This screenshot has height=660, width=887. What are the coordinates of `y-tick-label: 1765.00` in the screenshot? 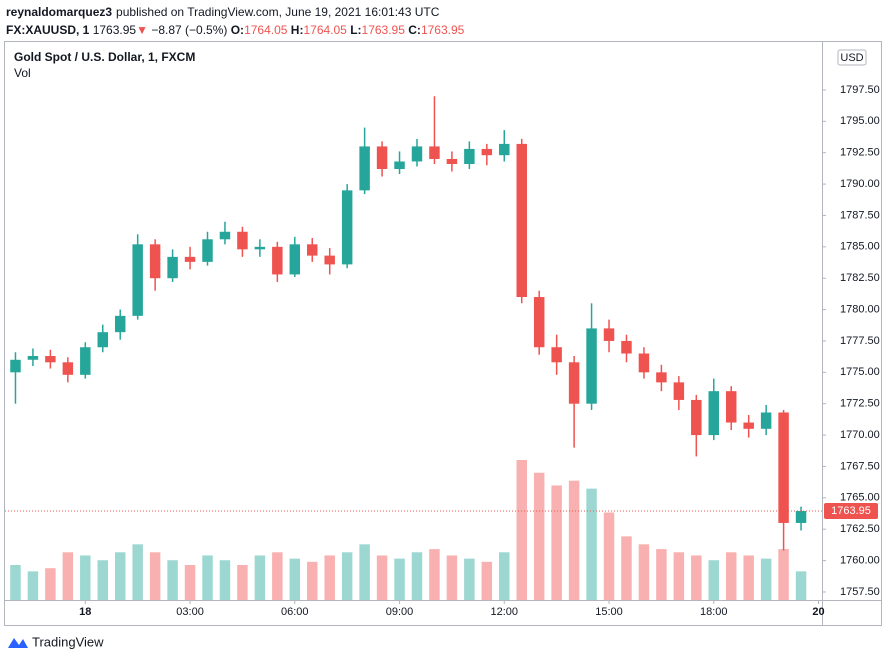 It's located at (860, 498).